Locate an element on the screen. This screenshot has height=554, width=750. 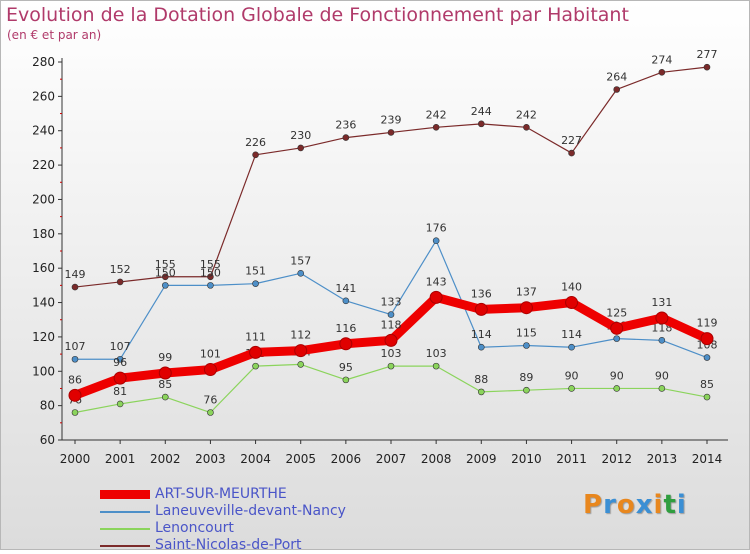
x-tick-label: 2005 is located at coordinates (300, 459).